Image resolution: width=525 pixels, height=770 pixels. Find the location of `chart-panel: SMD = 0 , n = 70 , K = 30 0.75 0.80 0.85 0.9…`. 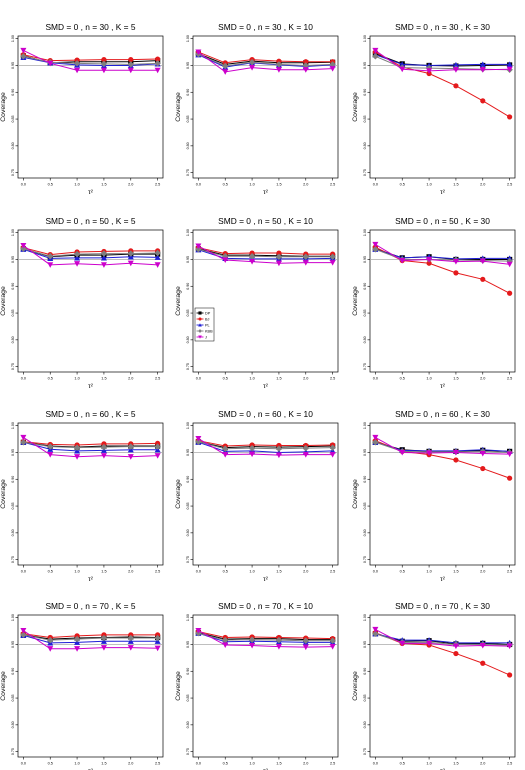

chart-panel: SMD = 0 , n = 70 , K = 30 0.75 0.80 0.85 0.9… is located at coordinates (434, 685).